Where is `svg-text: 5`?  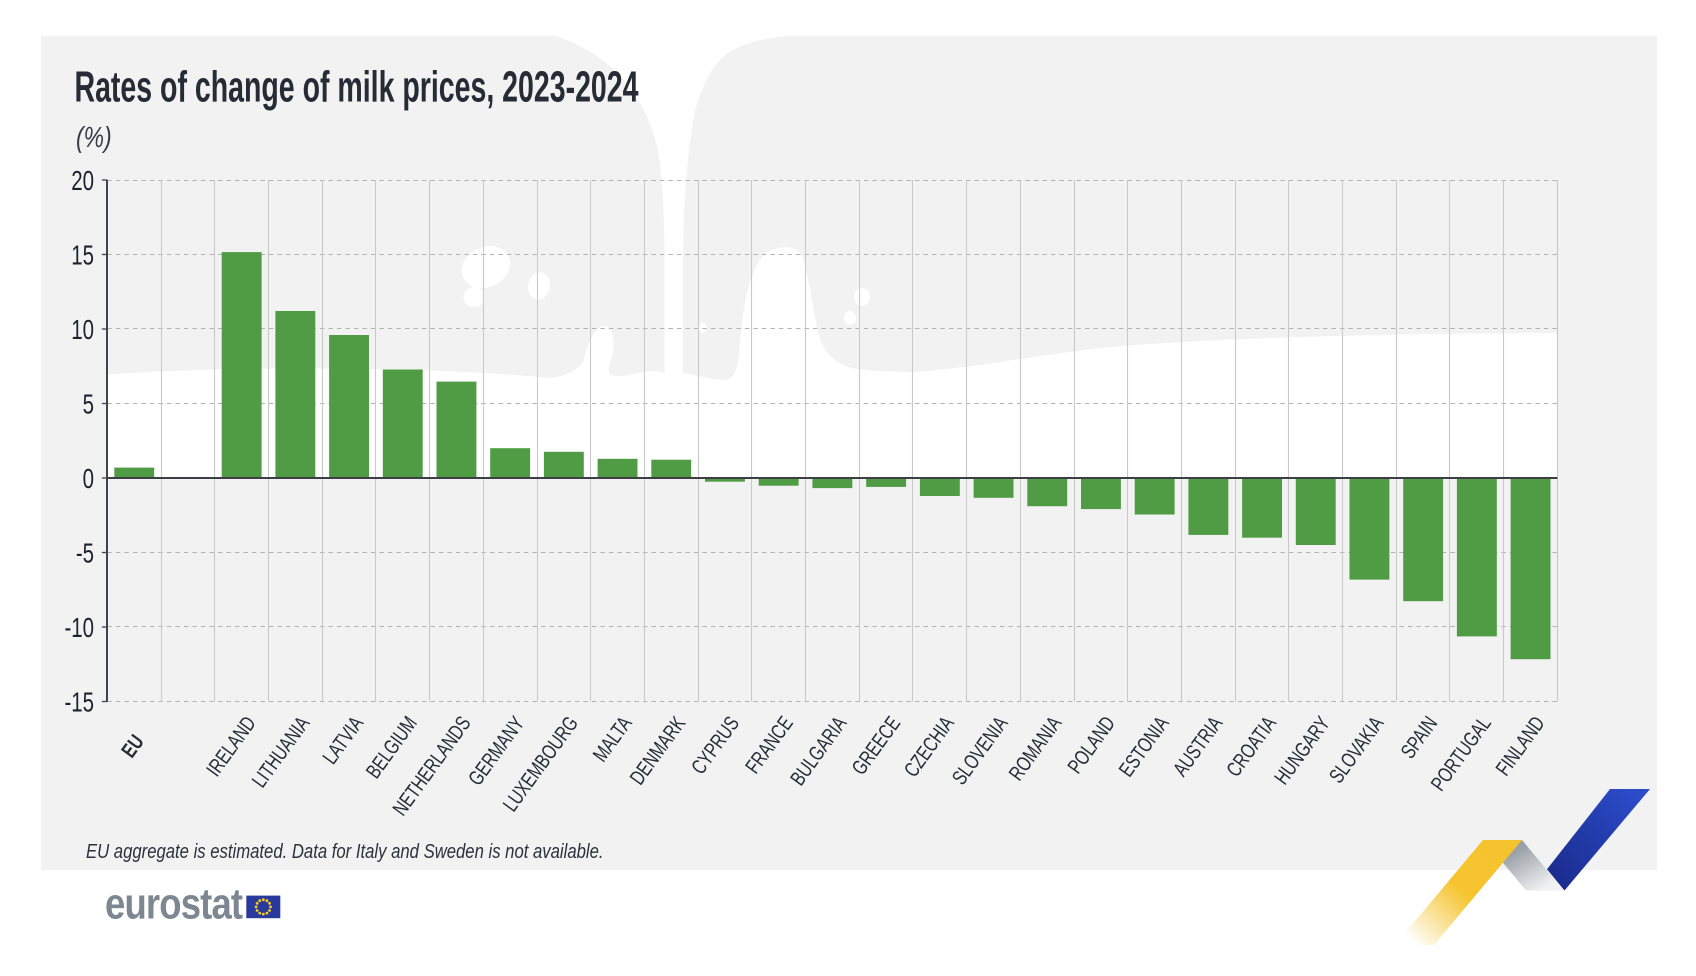 svg-text: 5 is located at coordinates (88, 405).